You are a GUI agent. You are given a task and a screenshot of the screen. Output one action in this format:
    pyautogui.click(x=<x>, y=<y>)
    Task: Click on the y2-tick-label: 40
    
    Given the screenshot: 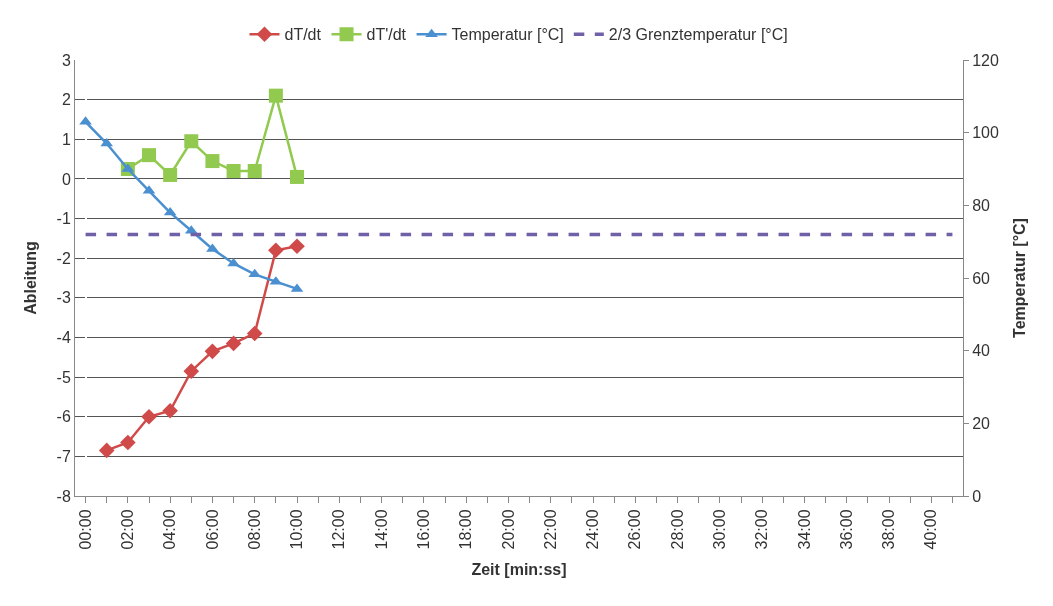 What is the action you would take?
    pyautogui.click(x=981, y=351)
    